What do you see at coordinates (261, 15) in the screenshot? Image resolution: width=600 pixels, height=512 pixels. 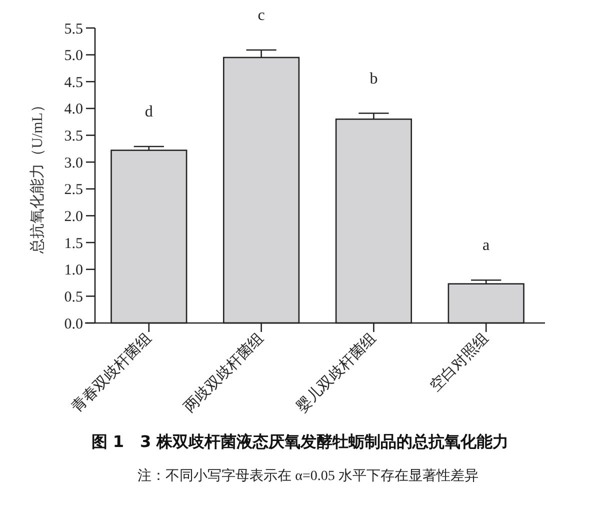 I see `text: c` at bounding box center [261, 15].